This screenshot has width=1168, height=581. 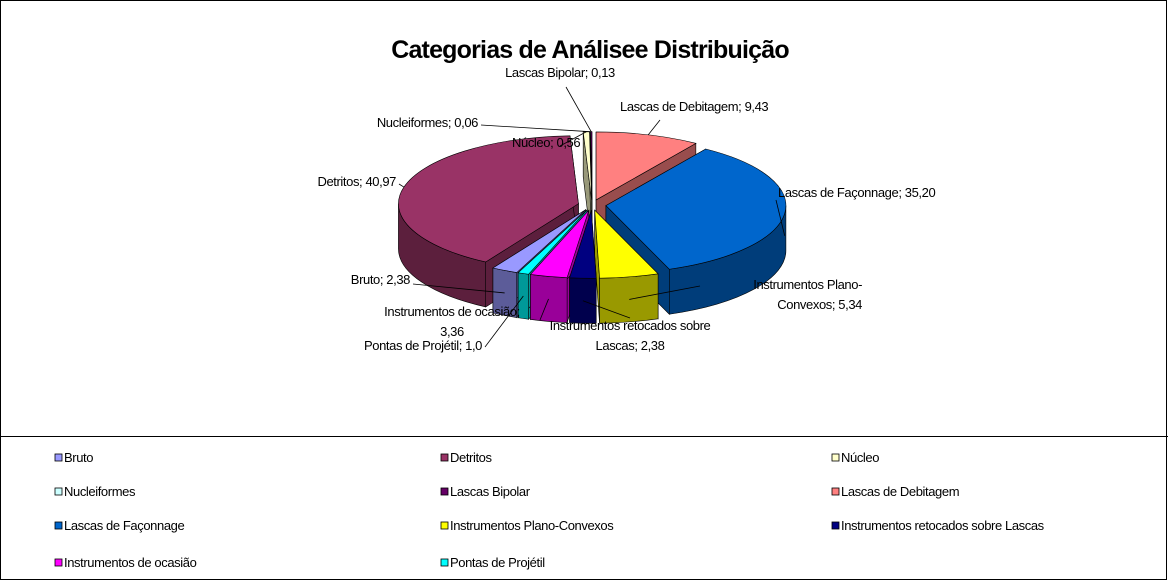 I want to click on data-label: Lascas de Façonnage; 35,20, so click(x=856, y=192).